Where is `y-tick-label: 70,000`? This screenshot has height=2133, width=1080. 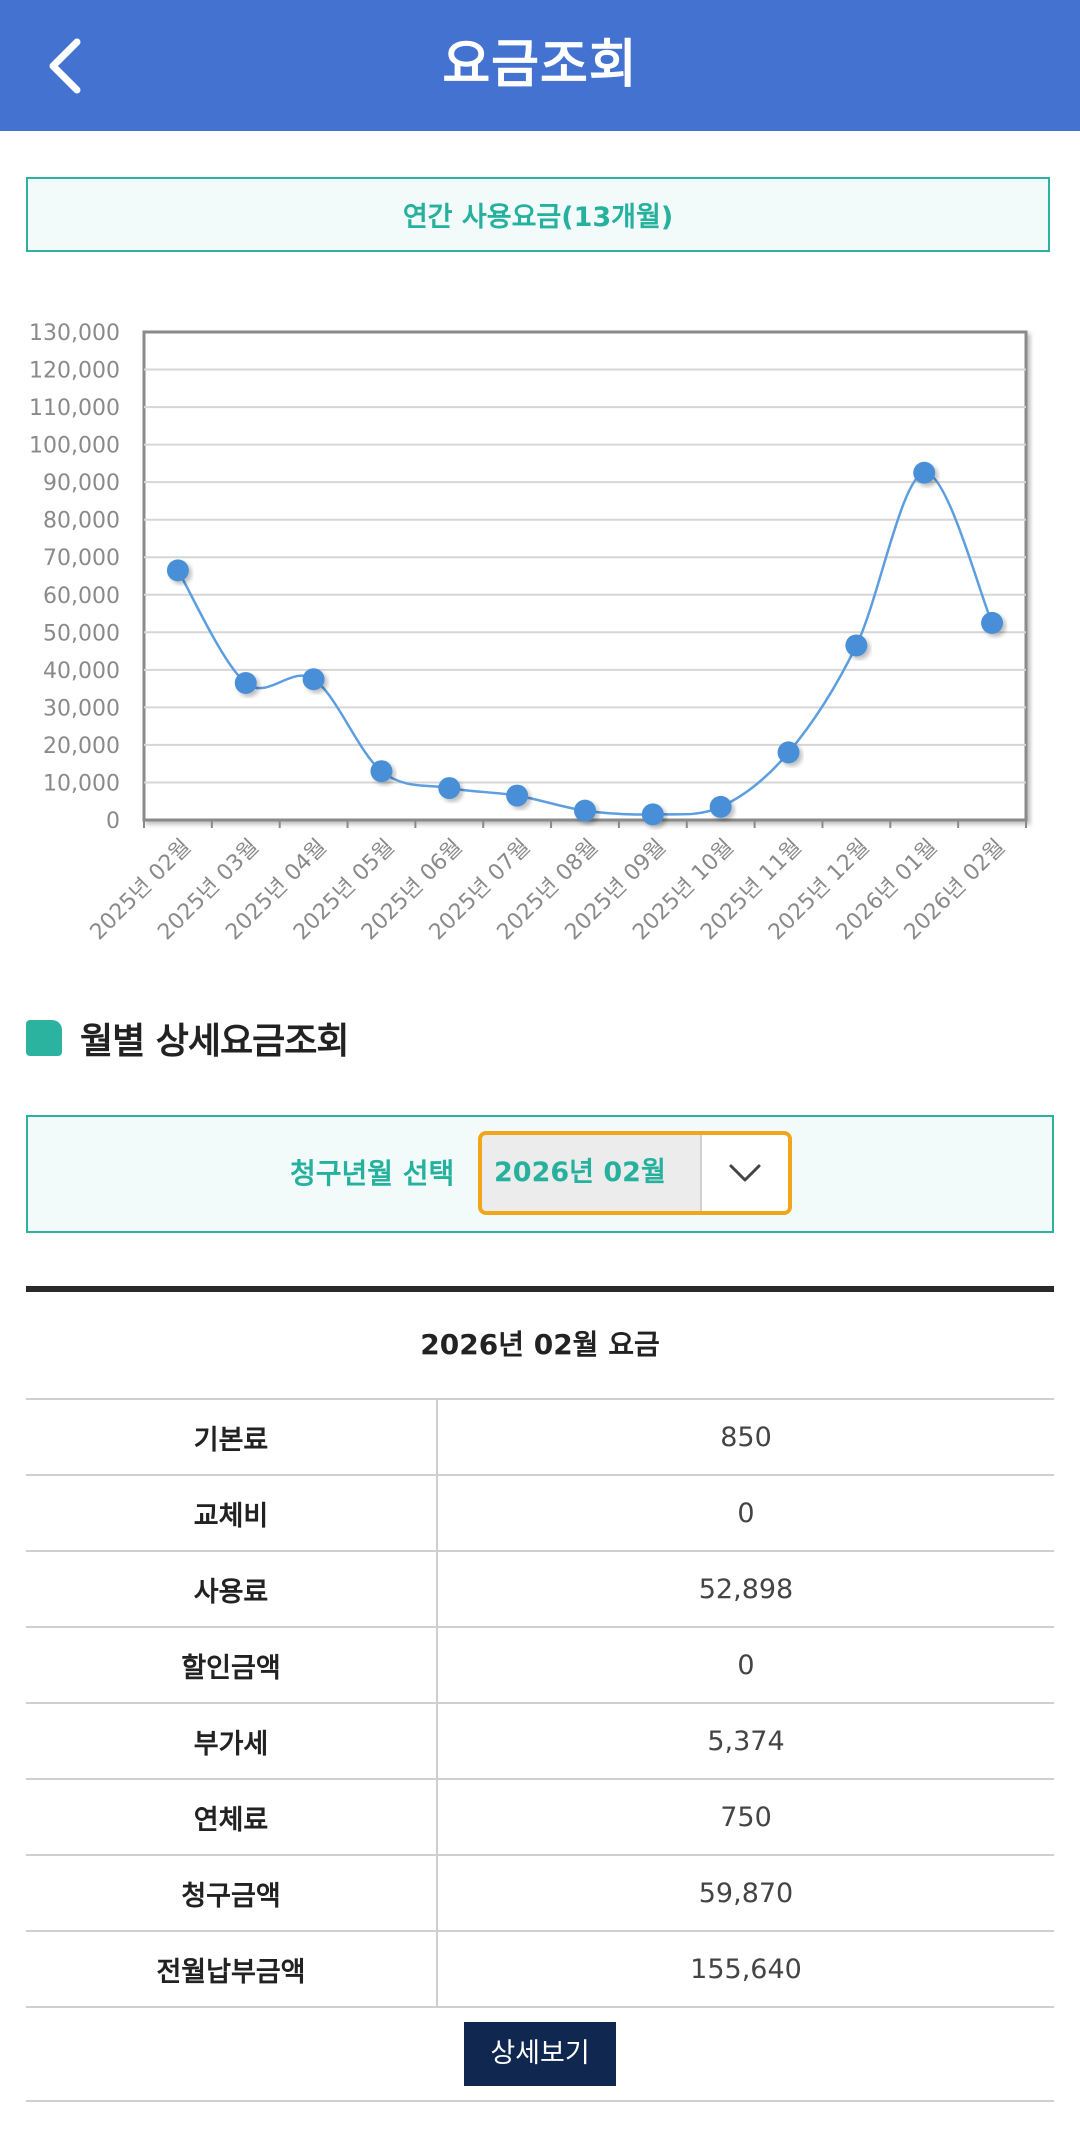
y-tick-label: 70,000 is located at coordinates (81, 558).